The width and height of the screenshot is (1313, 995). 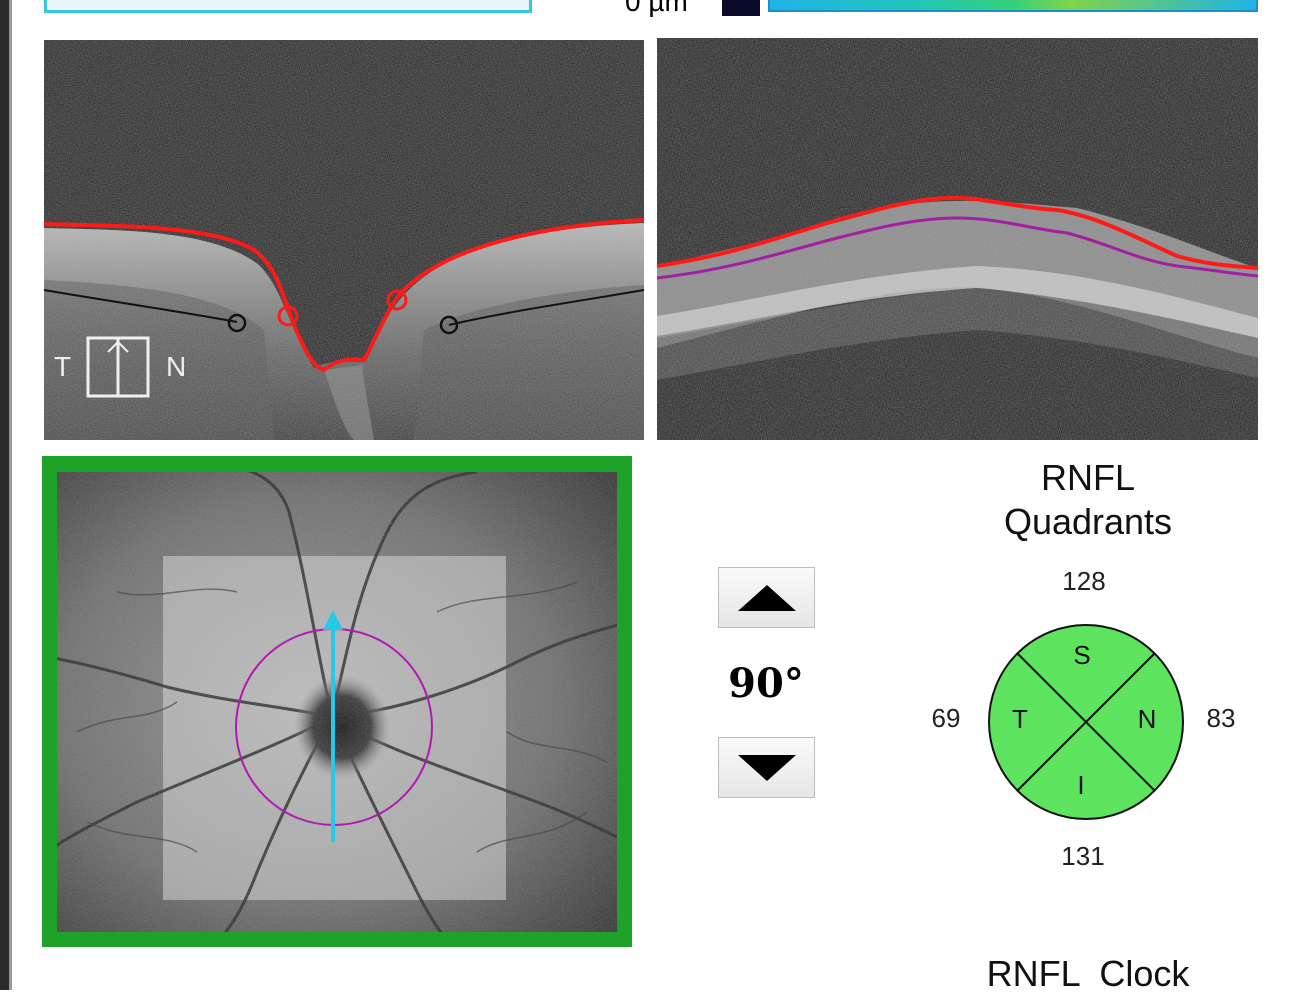 What do you see at coordinates (333, 620) in the screenshot?
I see `scan-arrow-head-icon` at bounding box center [333, 620].